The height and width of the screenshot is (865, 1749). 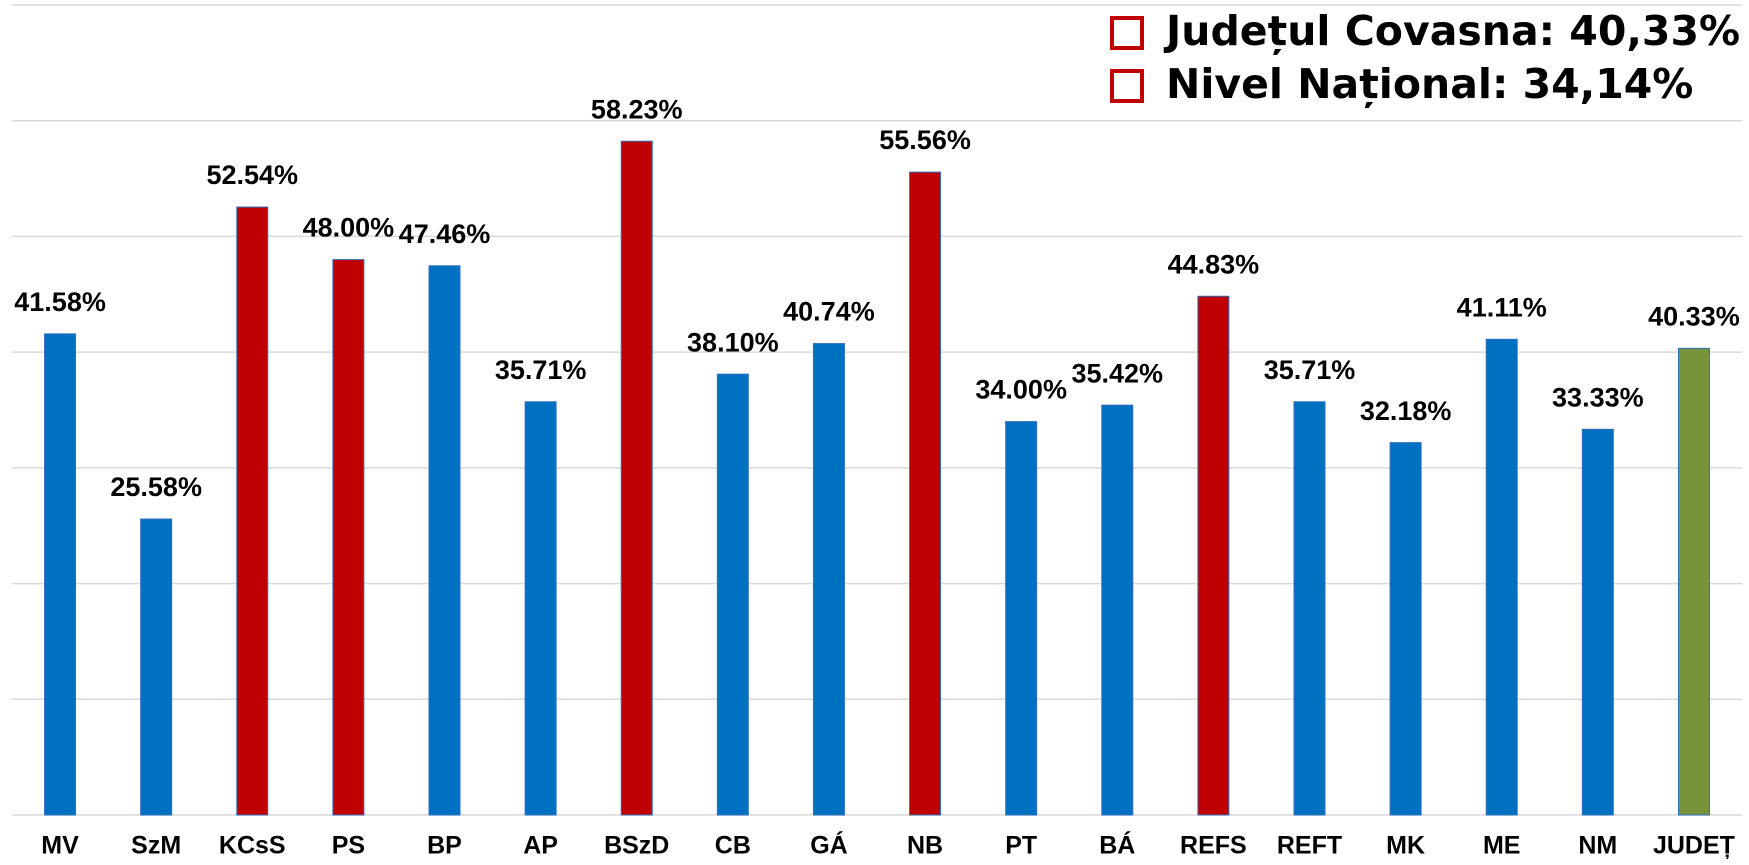 What do you see at coordinates (1502, 307) in the screenshot?
I see `value-label: 41.11%` at bounding box center [1502, 307].